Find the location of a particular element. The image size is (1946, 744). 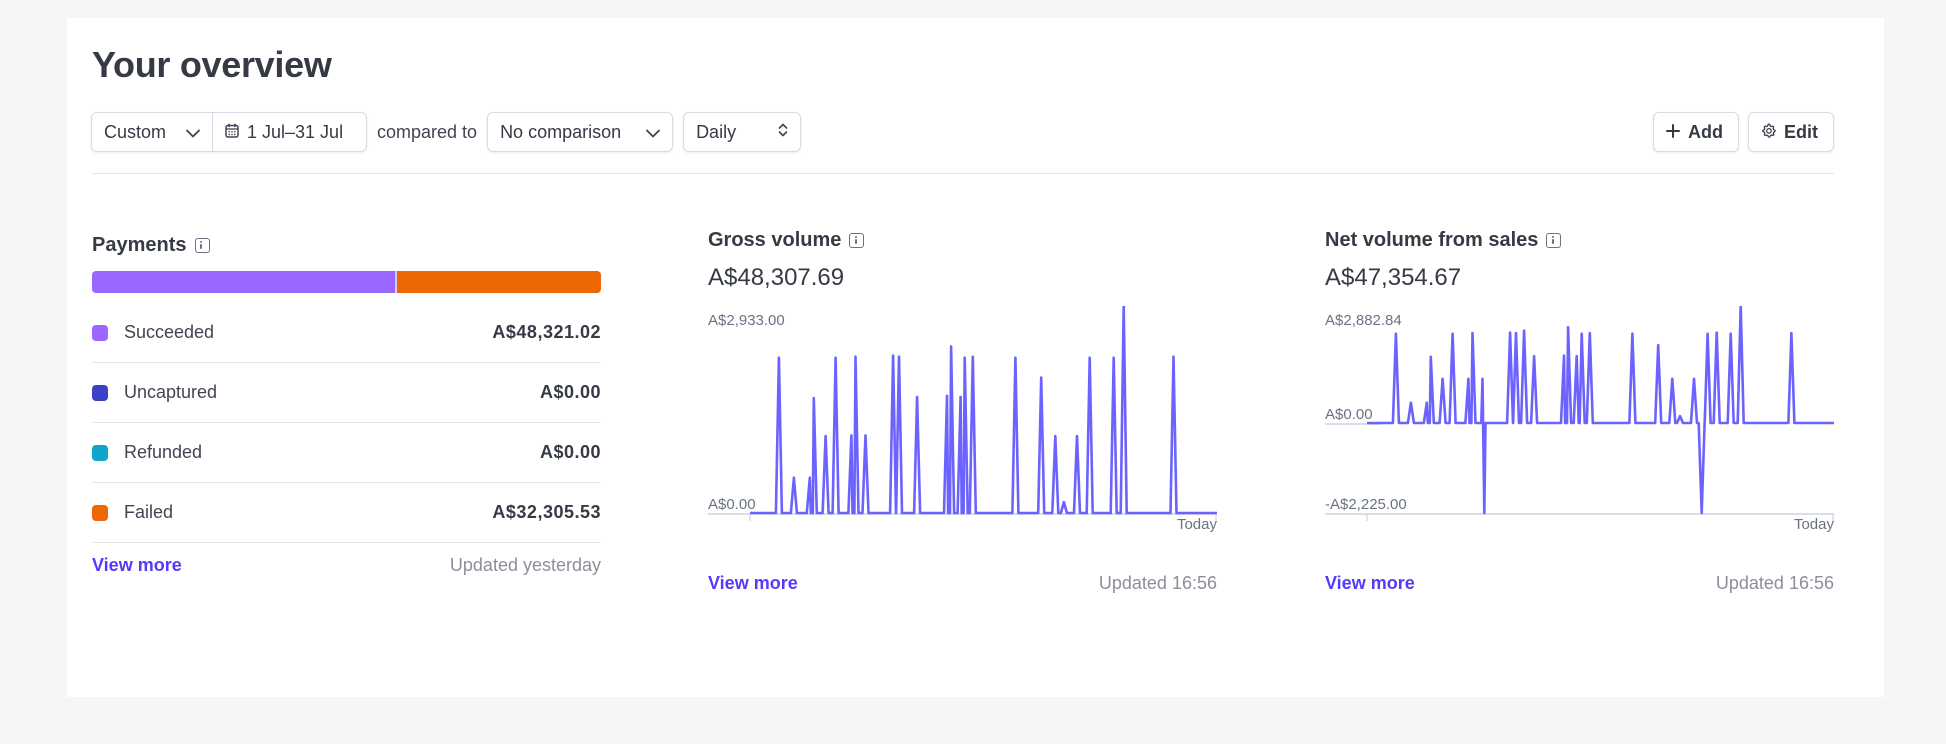

net-volume-chart: A$2,882.84 A$0.00 -A$2,225.00 Today is located at coordinates (1579, 438).